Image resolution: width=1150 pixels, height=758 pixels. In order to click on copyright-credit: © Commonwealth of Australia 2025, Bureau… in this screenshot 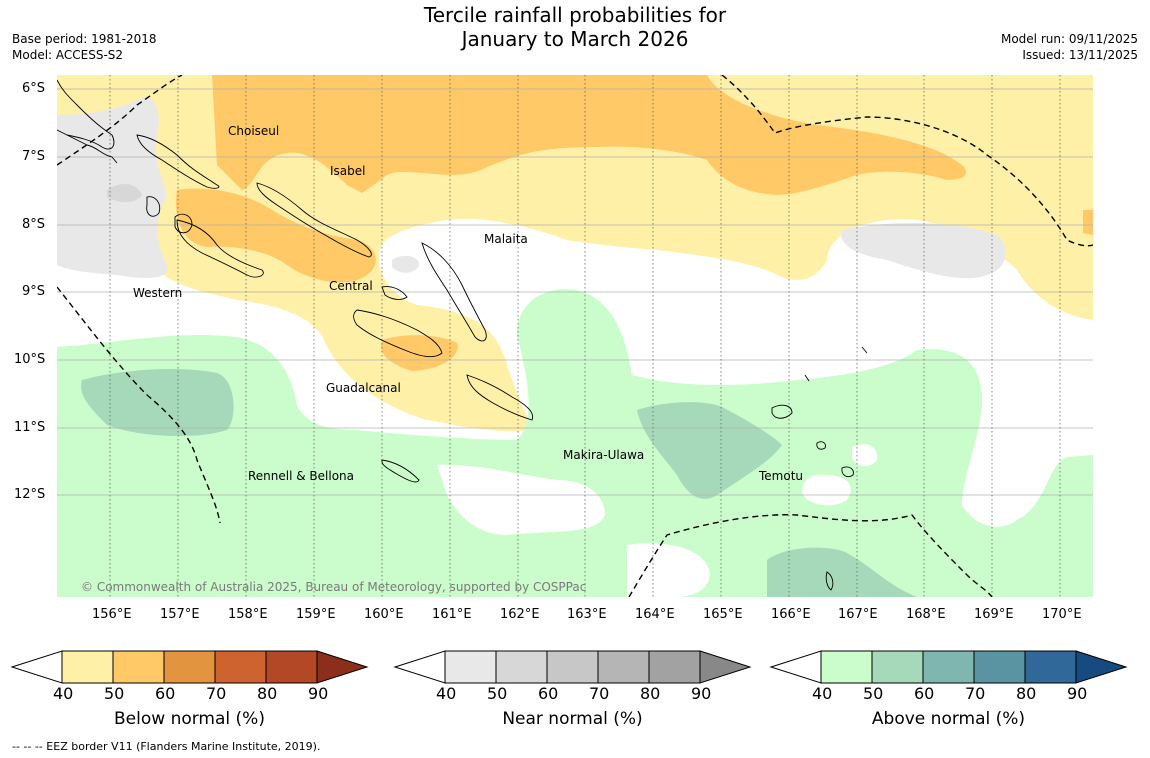, I will do `click(333, 587)`.